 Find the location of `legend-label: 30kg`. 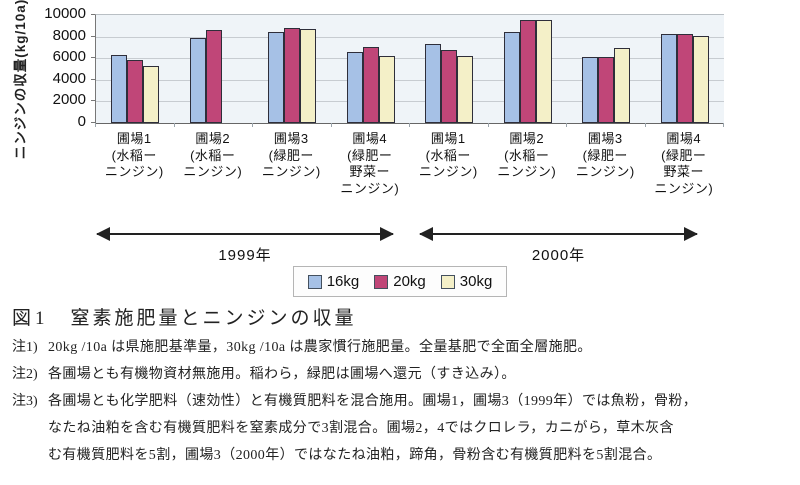

legend-label: 30kg is located at coordinates (476, 281).